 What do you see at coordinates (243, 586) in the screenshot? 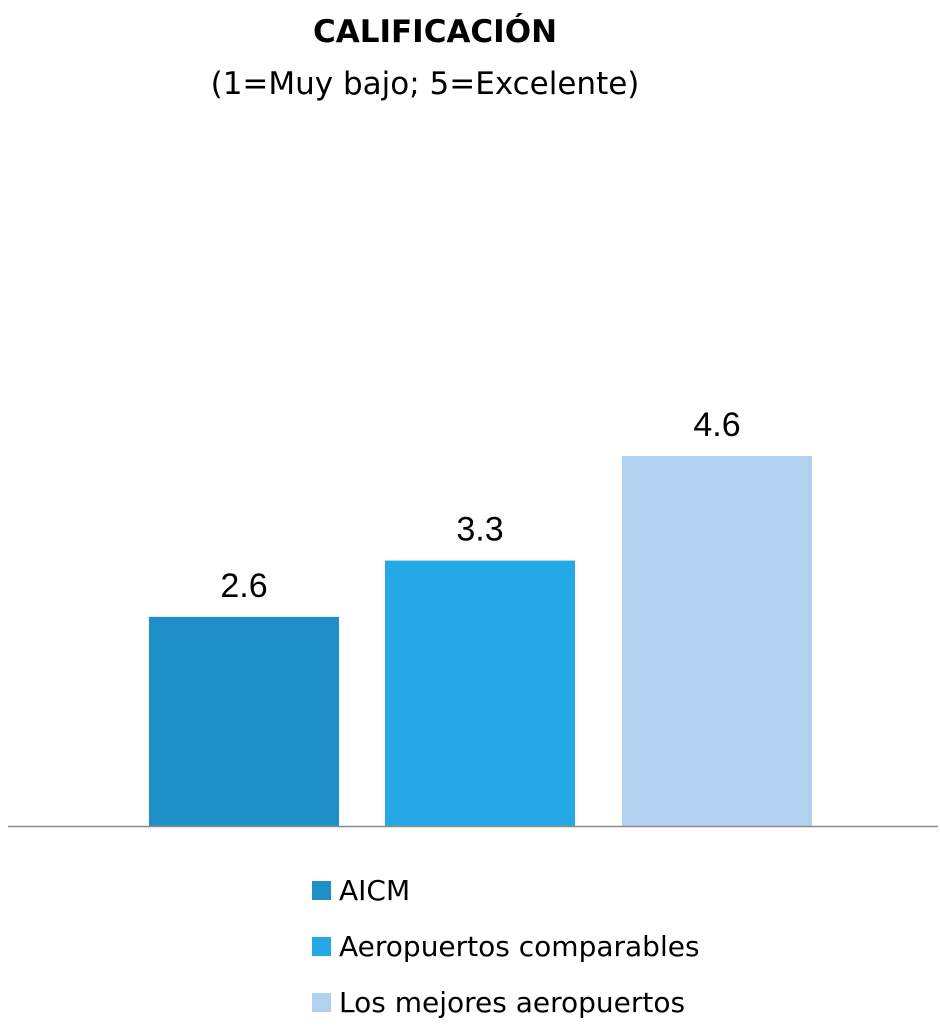
I see `data-label-aicm: 2.6` at bounding box center [243, 586].